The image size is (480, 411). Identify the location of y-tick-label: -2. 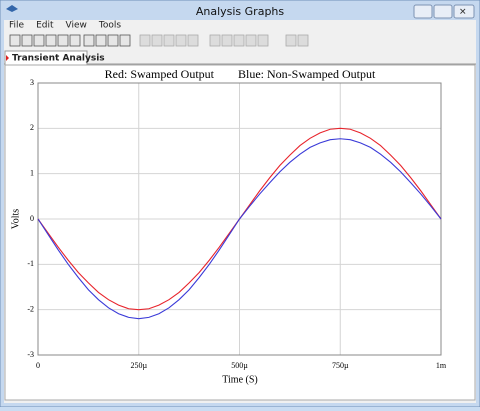
(30, 308).